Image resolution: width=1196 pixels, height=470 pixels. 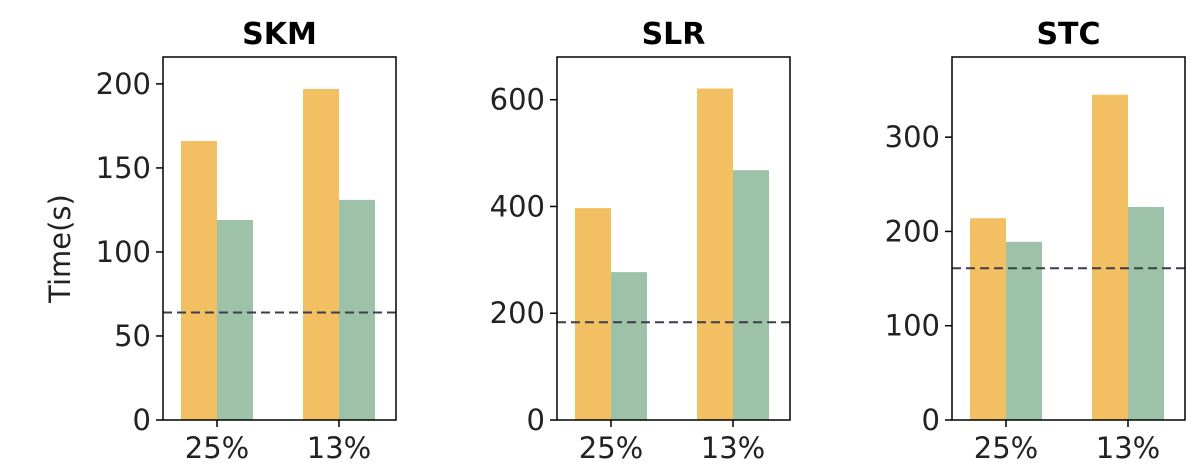 I want to click on y-tick-label: 150, so click(x=123, y=168).